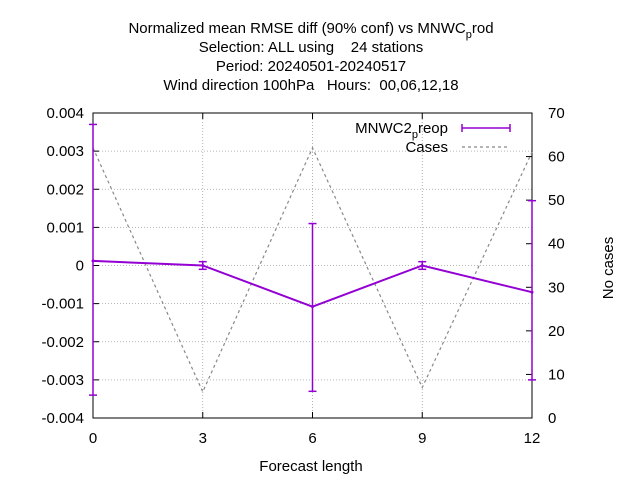  What do you see at coordinates (65, 189) in the screenshot?
I see `y-tick-label: 0.002` at bounding box center [65, 189].